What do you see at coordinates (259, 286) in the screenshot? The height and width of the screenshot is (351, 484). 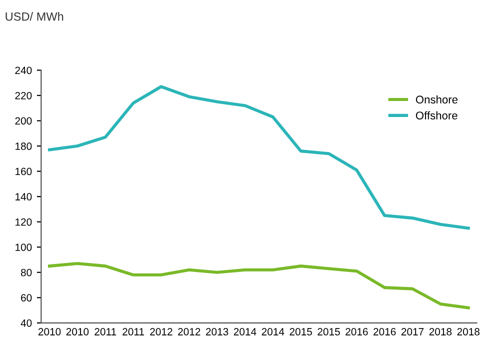 I see `line-series` at bounding box center [259, 286].